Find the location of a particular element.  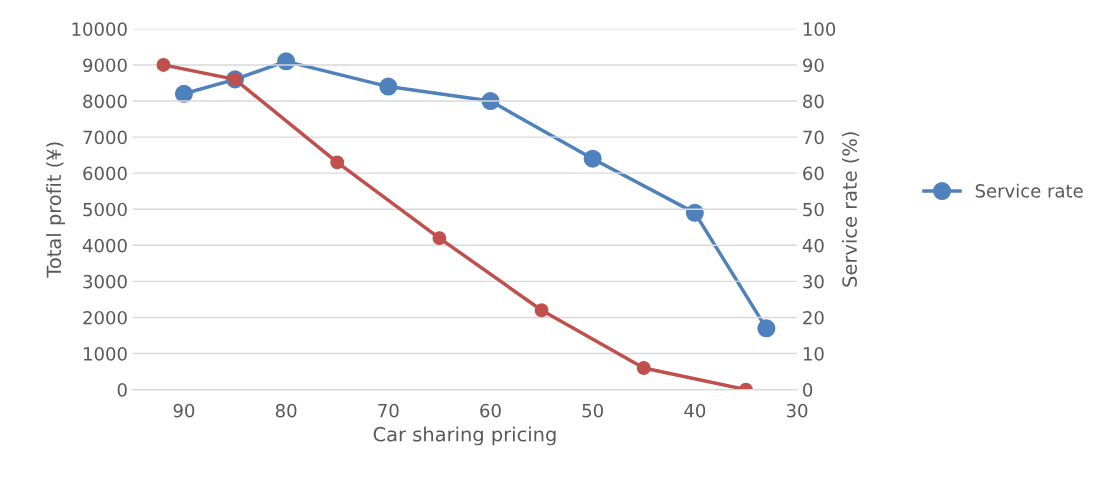

y2-tick-label: 100 is located at coordinates (819, 29).